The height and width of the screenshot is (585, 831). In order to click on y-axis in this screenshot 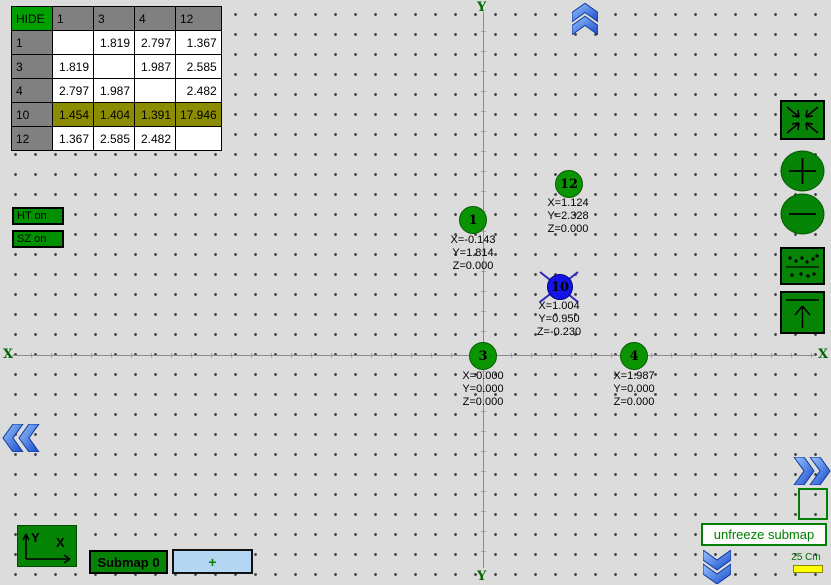, I will do `click(483, 290)`.